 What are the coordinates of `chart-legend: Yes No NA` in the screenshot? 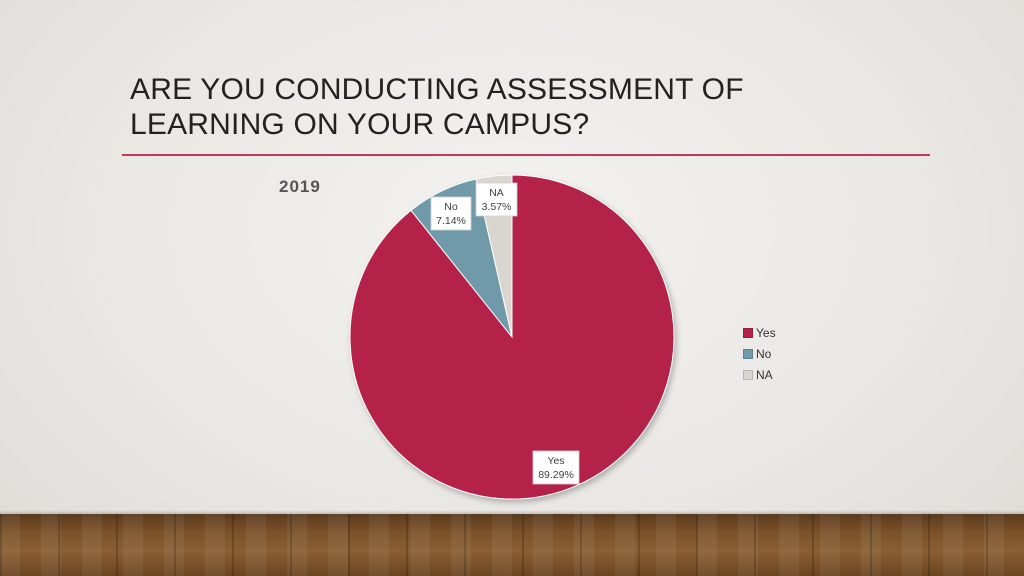 It's located at (759, 353).